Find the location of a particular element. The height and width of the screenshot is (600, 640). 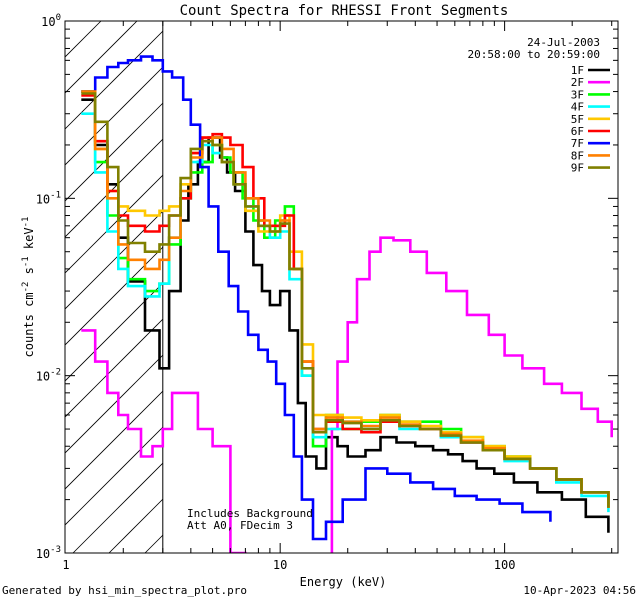

legend-label: 8F is located at coordinates (577, 155).